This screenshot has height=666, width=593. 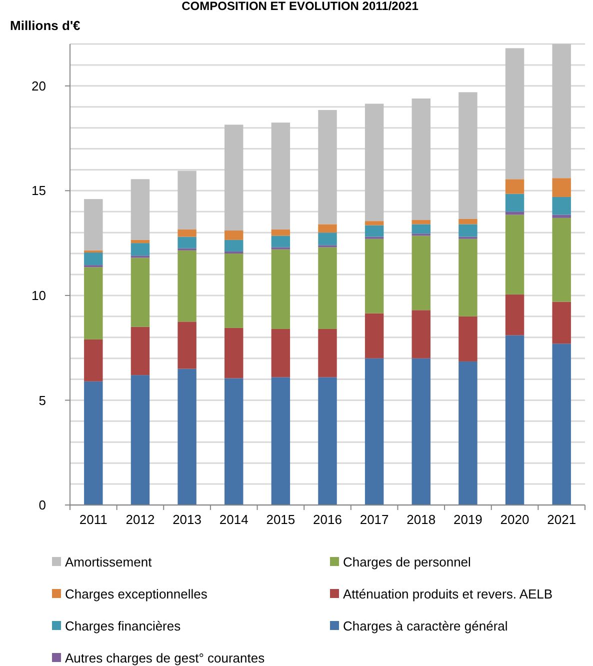 I want to click on y-tick-label: 15, so click(x=39, y=190).